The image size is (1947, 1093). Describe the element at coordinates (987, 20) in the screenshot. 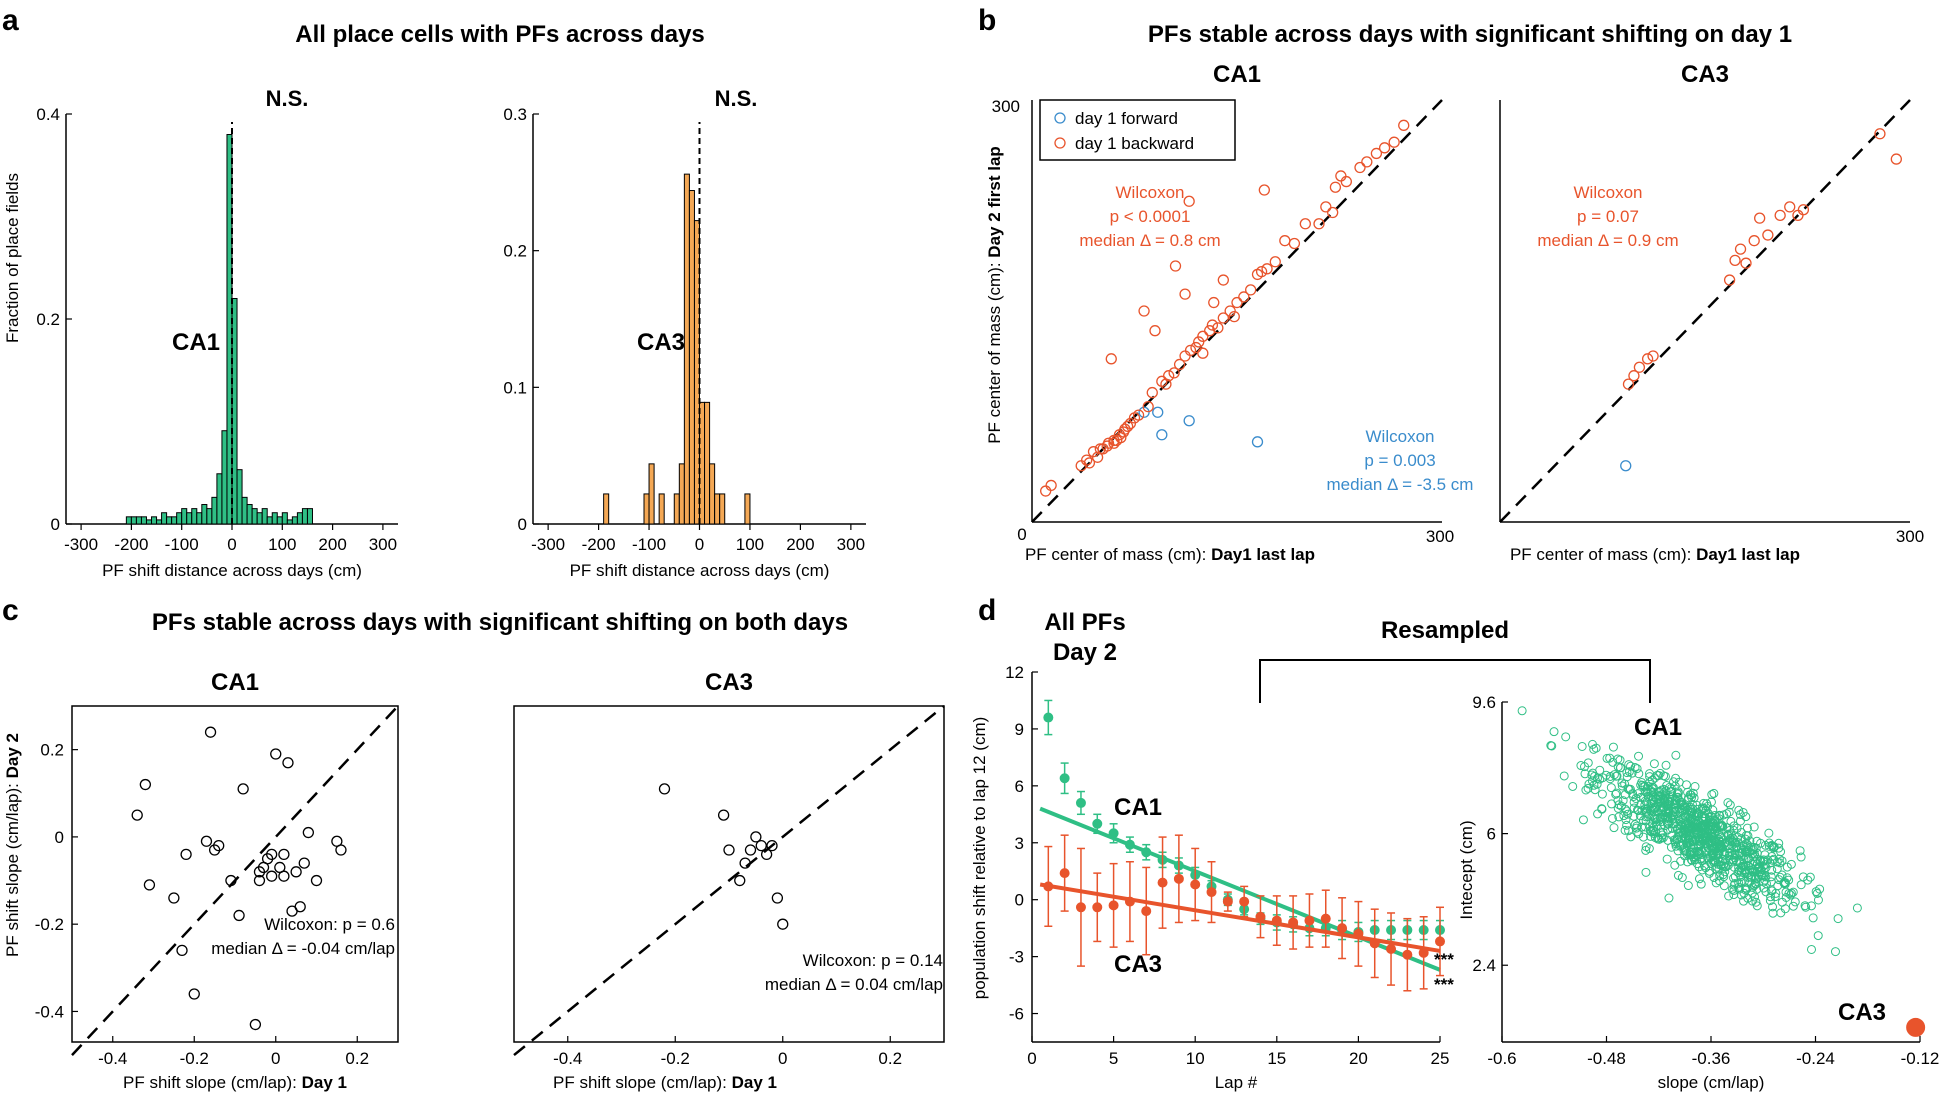

I see `panel-letter-b: b` at that location.